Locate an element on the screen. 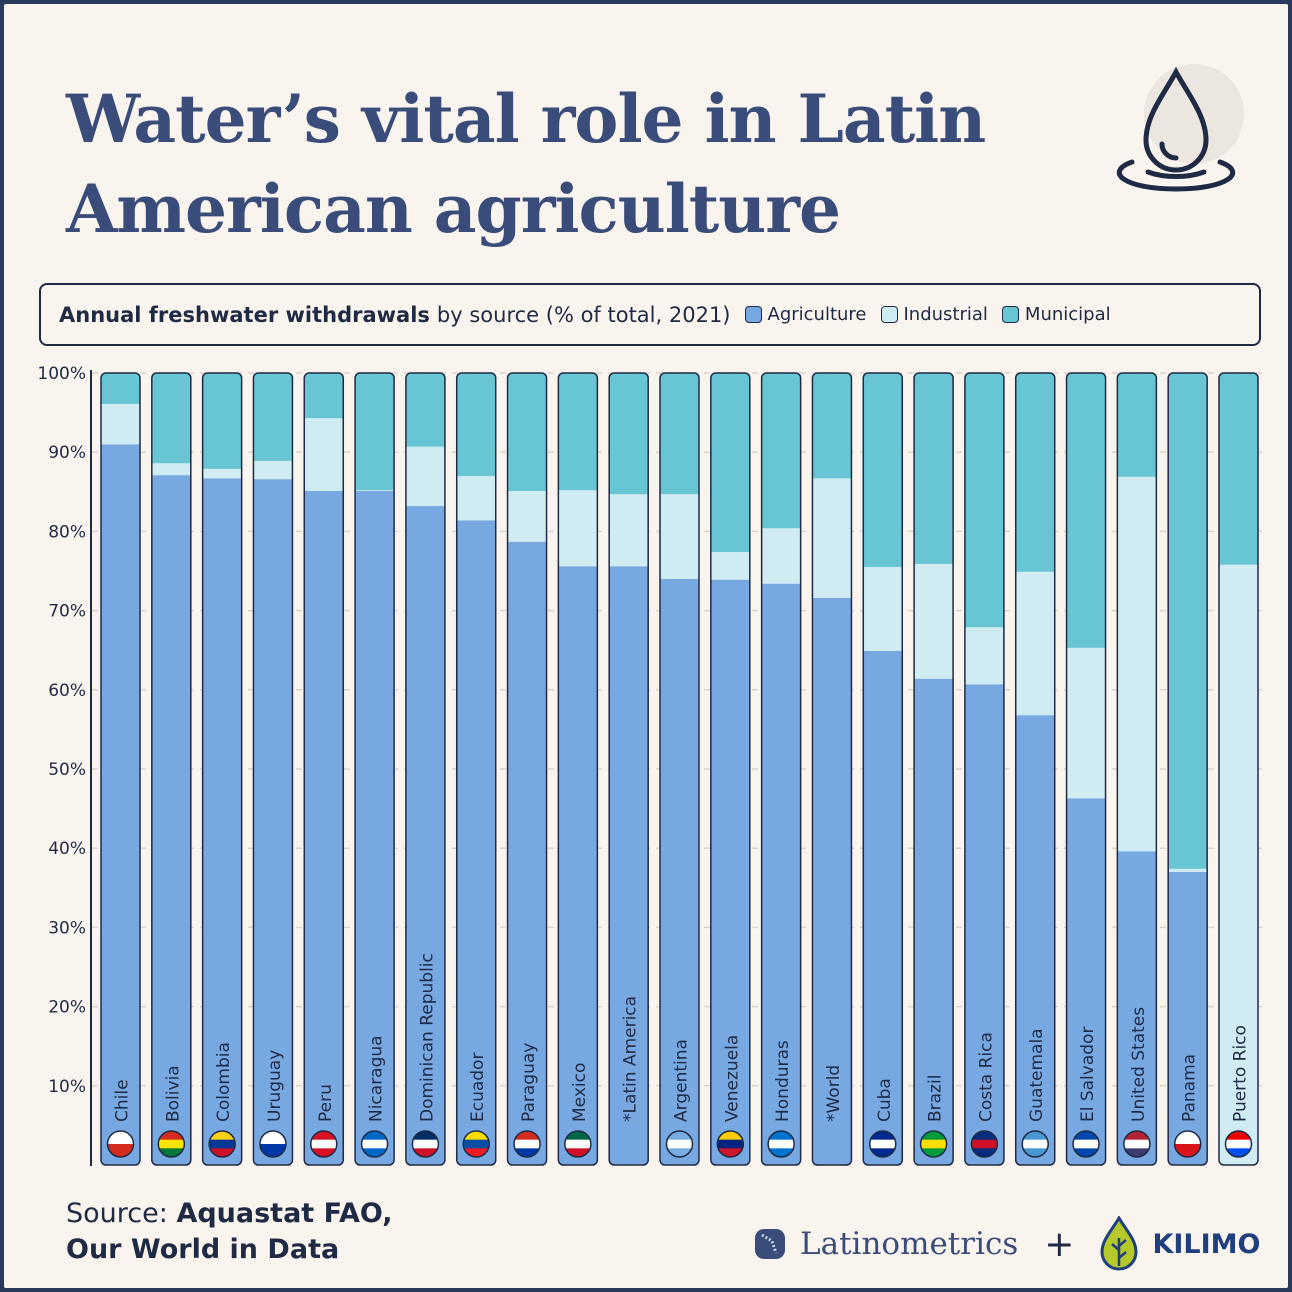  y-tick-label: 30% is located at coordinates (67, 928).